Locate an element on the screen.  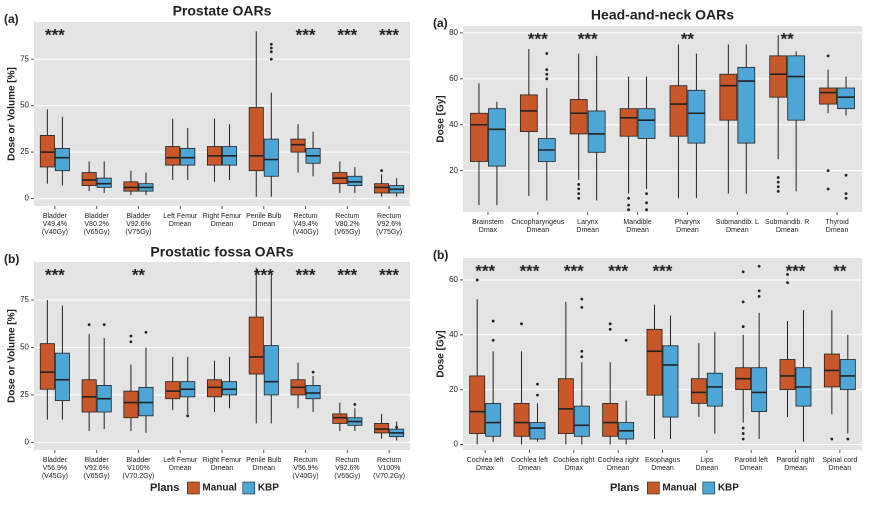
x-tick-label: Right Femur Dmean is located at coordinates (222, 464).